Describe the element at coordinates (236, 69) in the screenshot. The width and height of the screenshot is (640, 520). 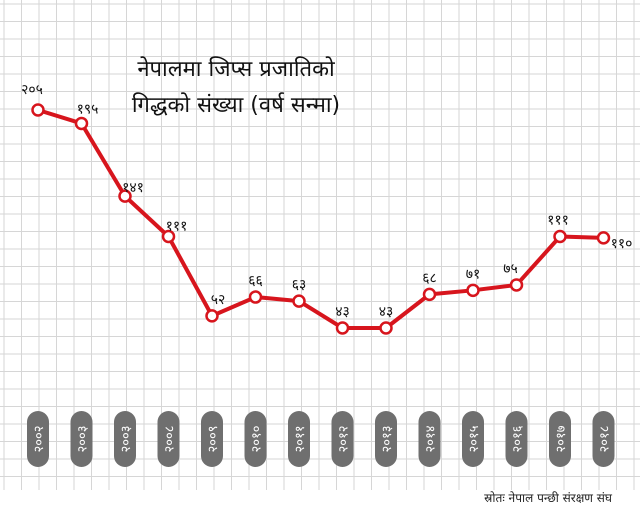
I see `chart-title-line-1: नेपालमा जिप्स प्रजातिको` at that location.